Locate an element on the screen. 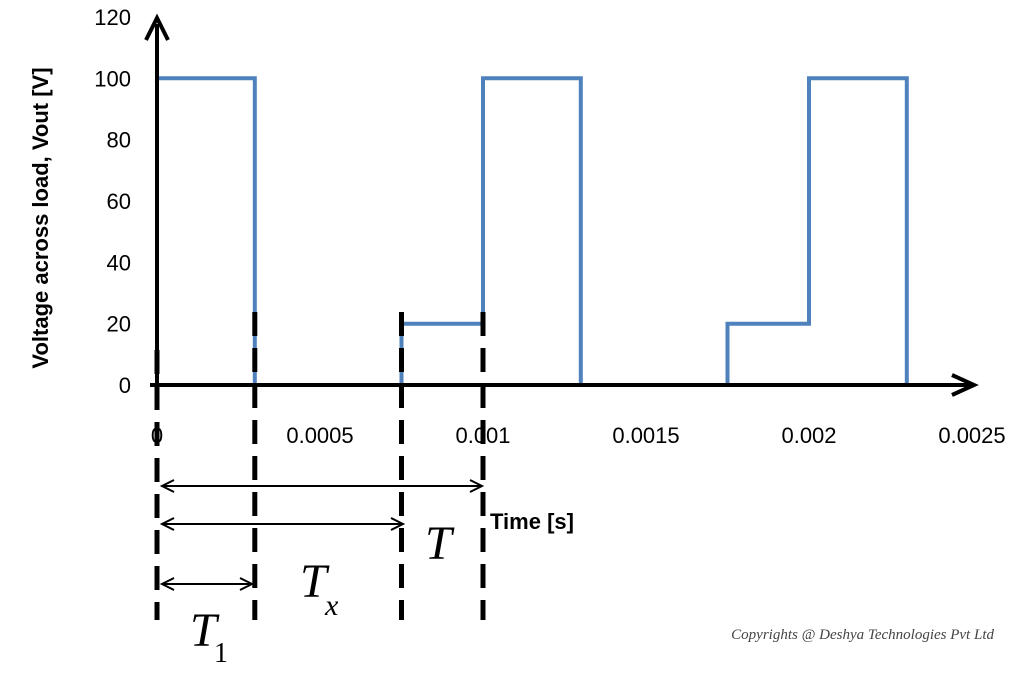 This screenshot has height=683, width=1025. arrow-T-left-head is located at coordinates (167, 486).